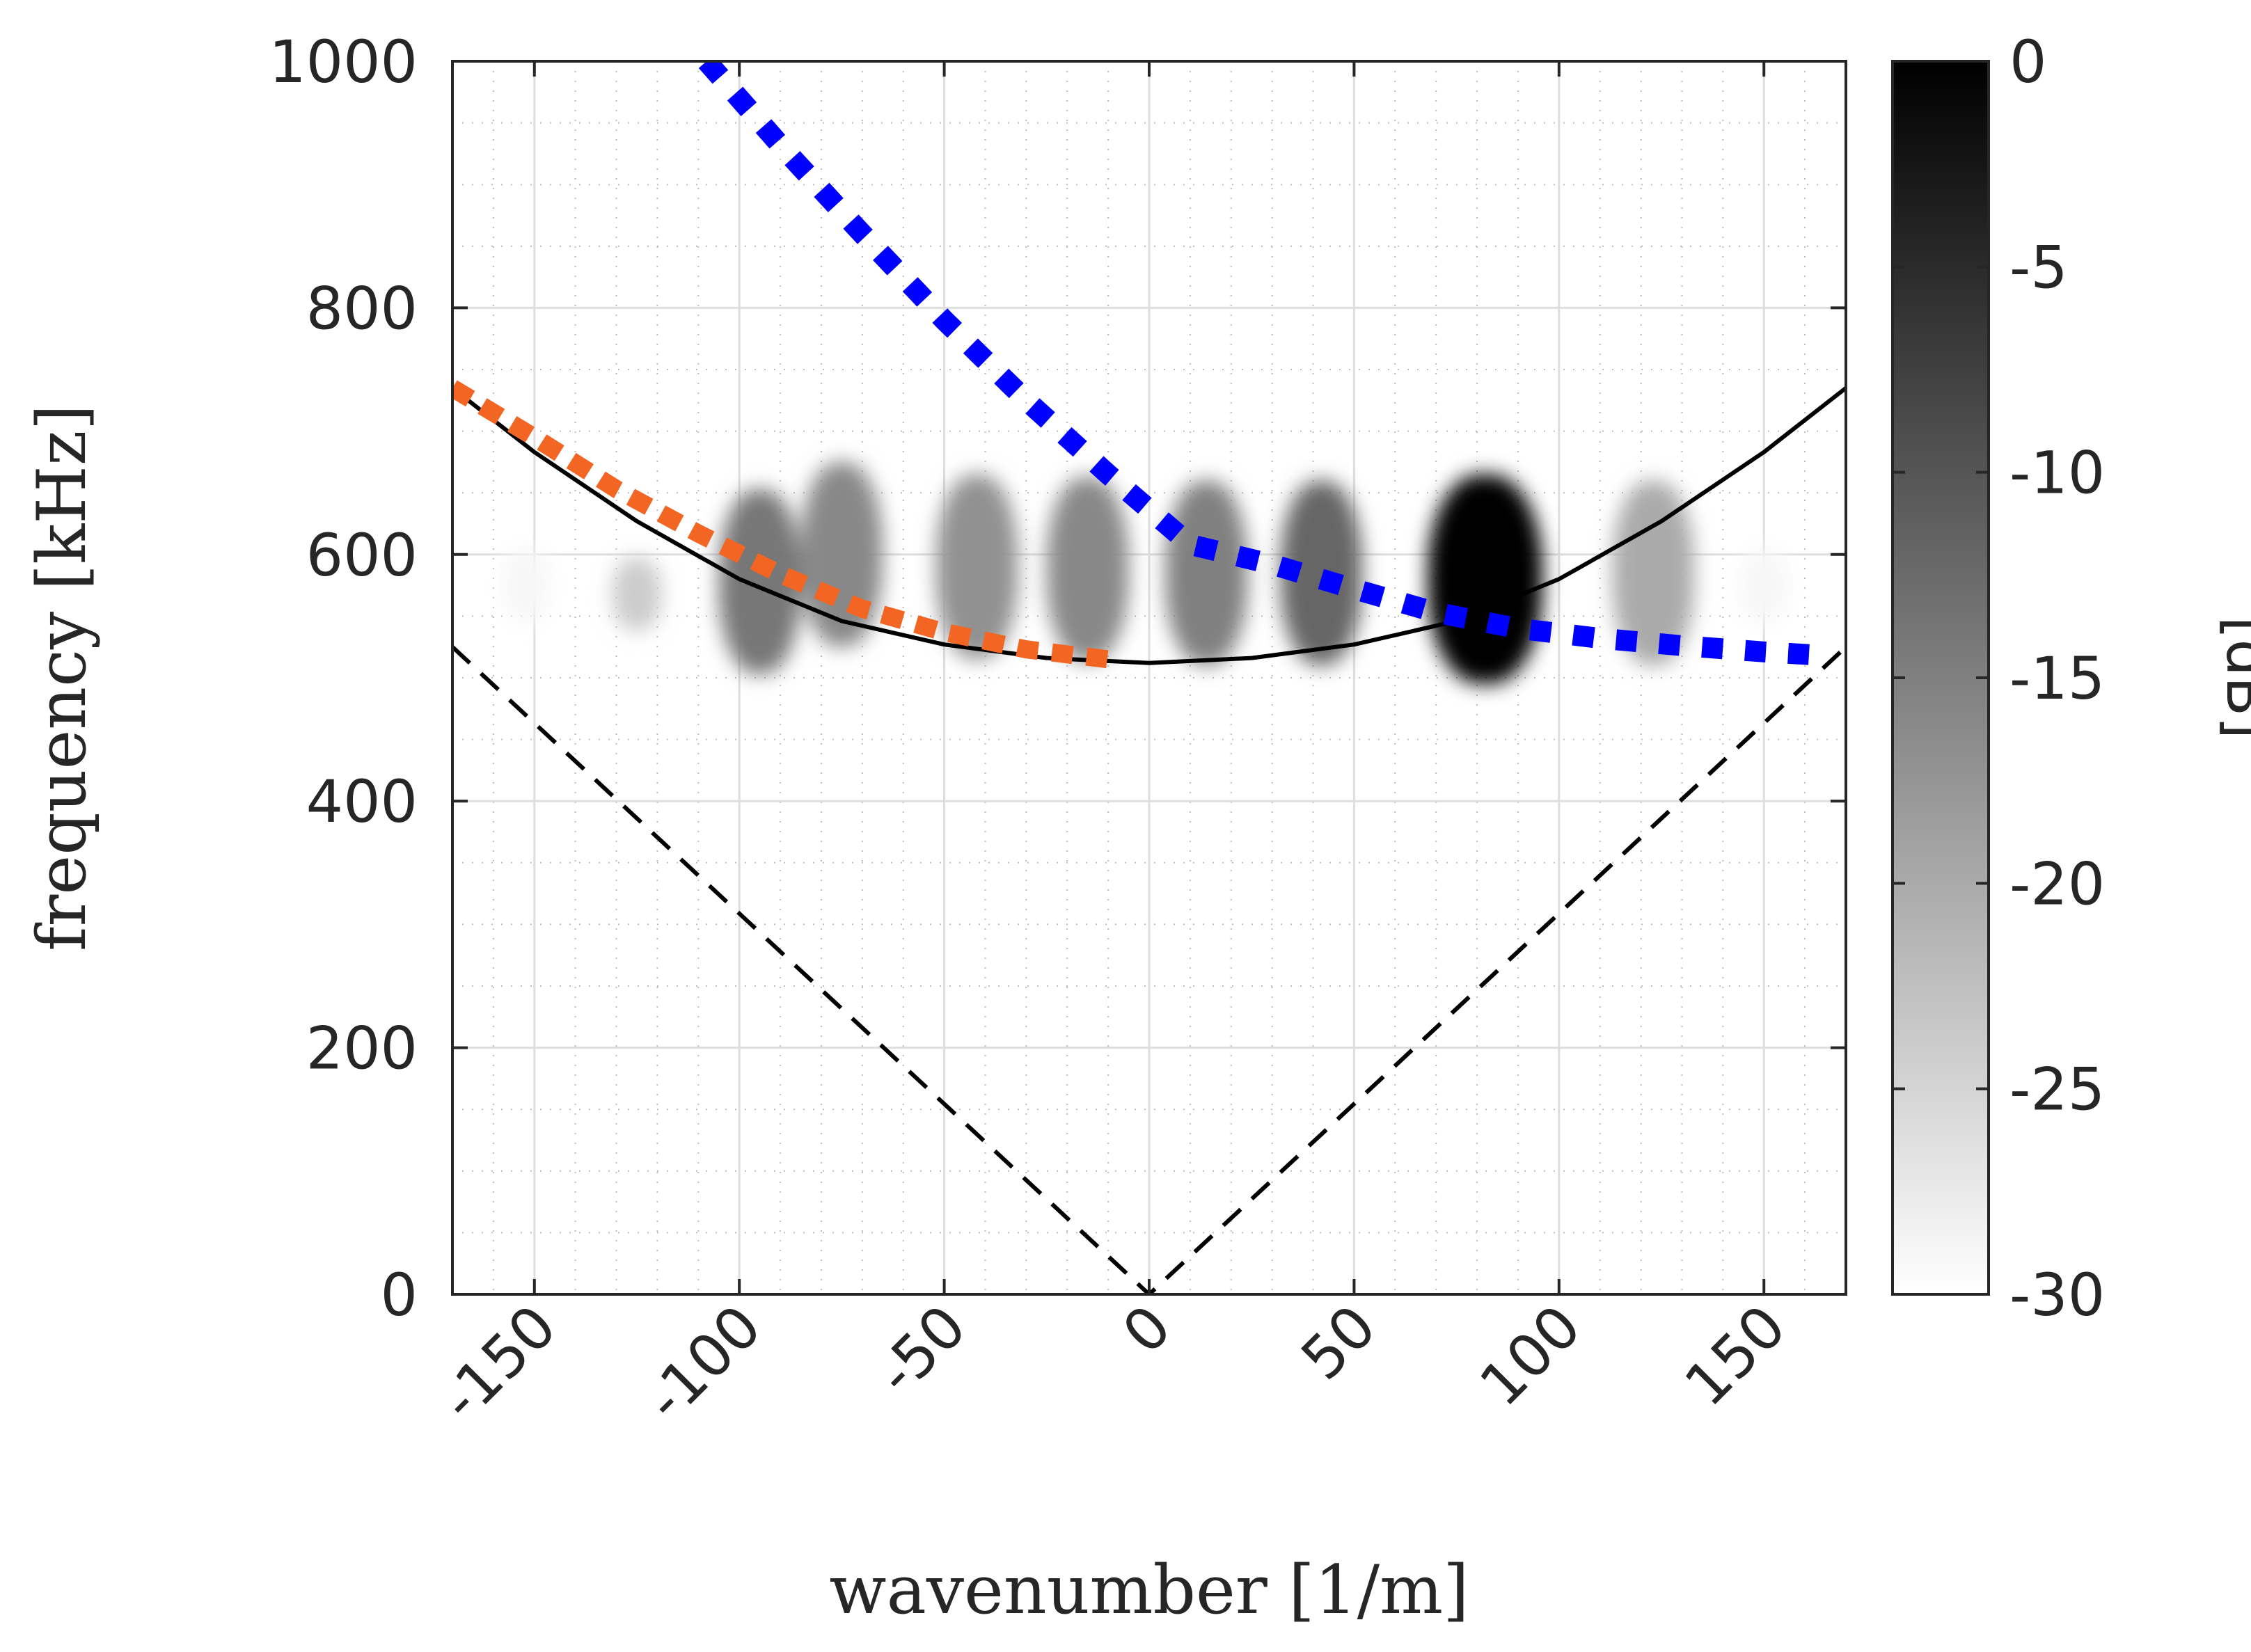  I want to click on y-tick-label: 600, so click(362, 555).